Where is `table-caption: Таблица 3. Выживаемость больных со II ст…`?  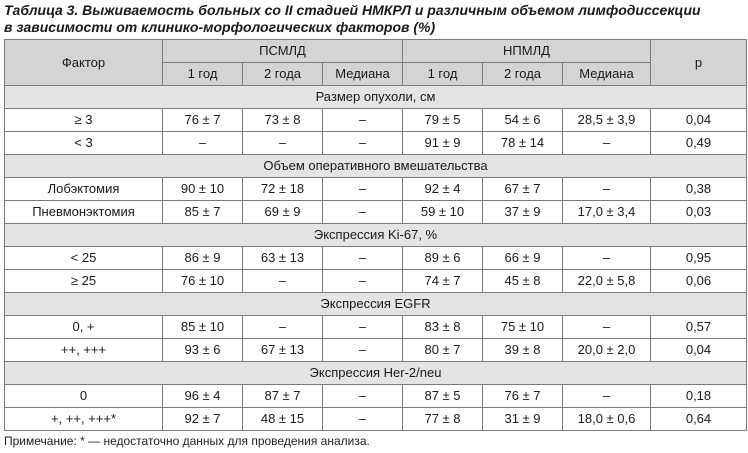
table-caption: Таблица 3. Выживаемость больных со II ст… is located at coordinates (374, 19).